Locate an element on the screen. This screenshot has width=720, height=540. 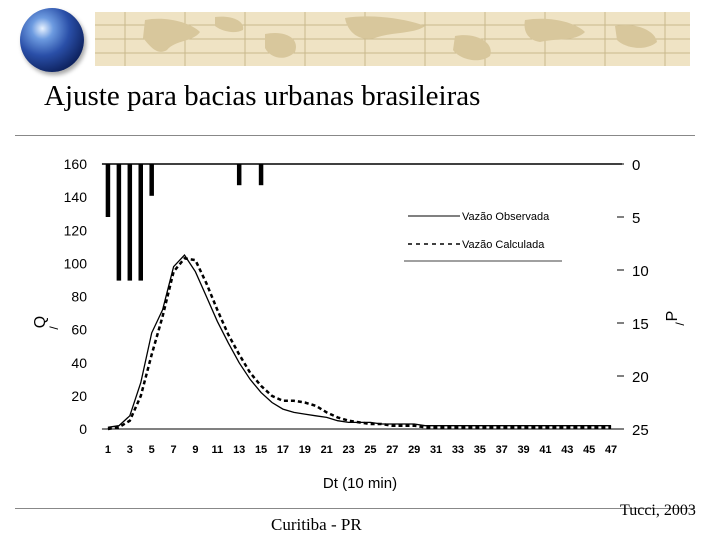
y-axis-label-mark: / is located at coordinates (54, 328).